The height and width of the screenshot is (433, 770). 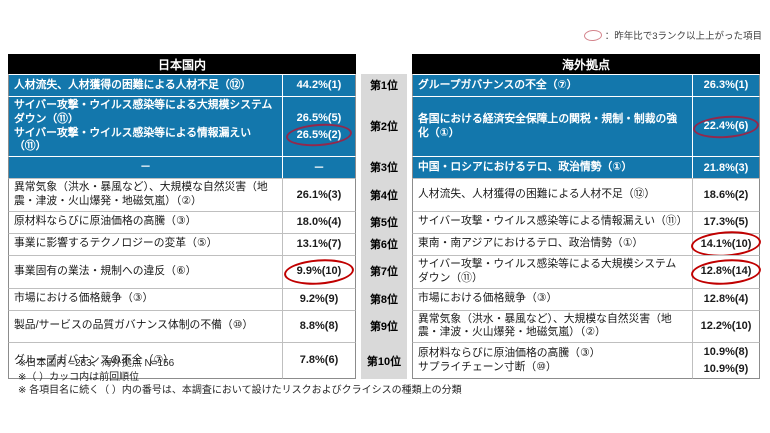 What do you see at coordinates (384, 244) in the screenshot?
I see `rank-label: 第6位` at bounding box center [384, 244].